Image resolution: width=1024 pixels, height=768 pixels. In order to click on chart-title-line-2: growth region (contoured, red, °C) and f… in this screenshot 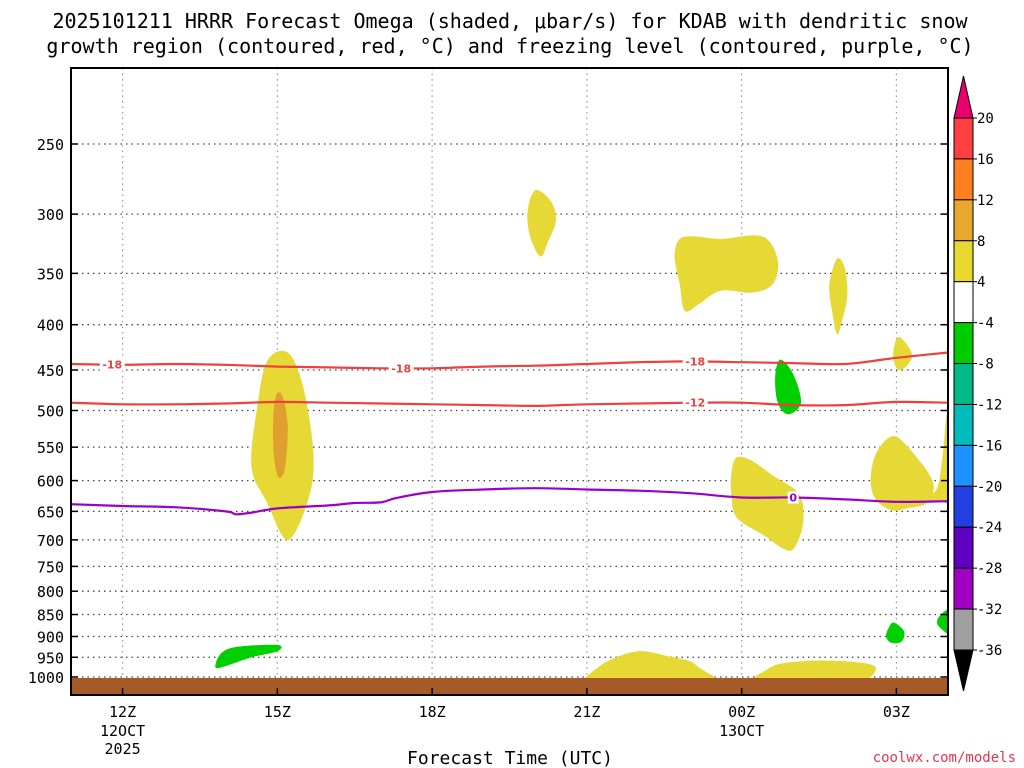, I will do `click(509, 46)`.